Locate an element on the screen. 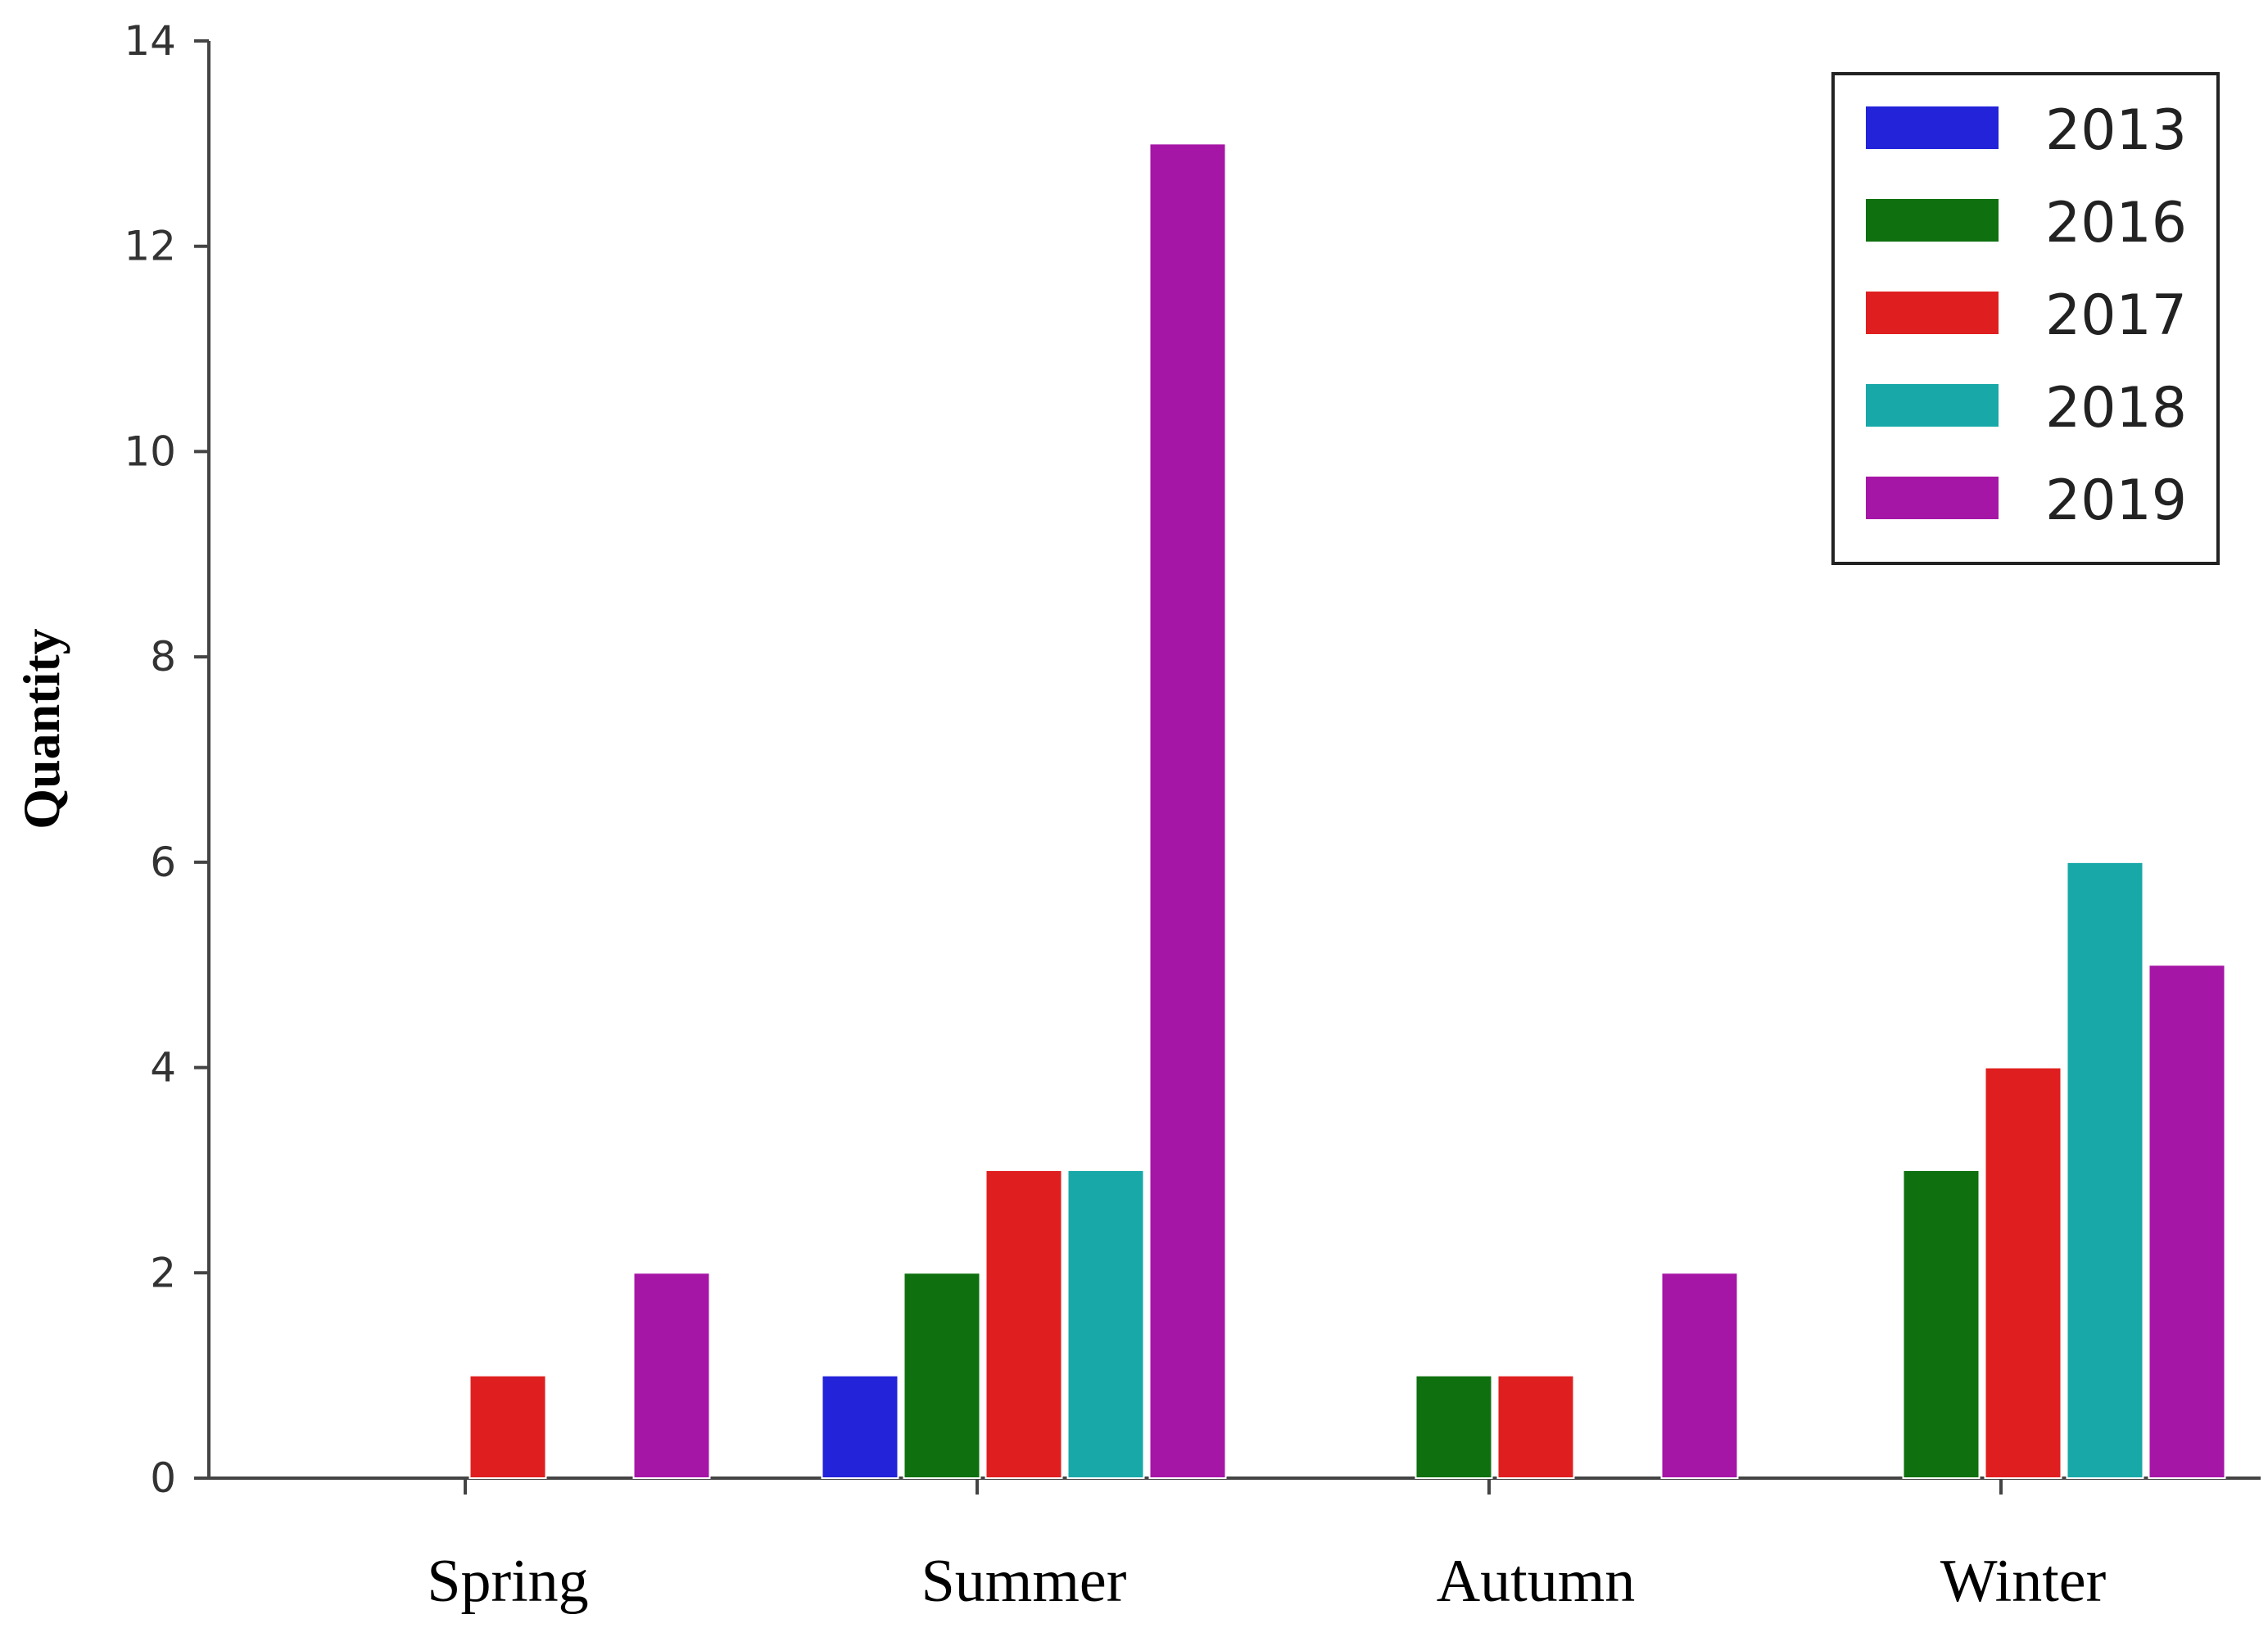 This screenshot has height=1628, width=2268. x-tick-label: Spring is located at coordinates (508, 1581).